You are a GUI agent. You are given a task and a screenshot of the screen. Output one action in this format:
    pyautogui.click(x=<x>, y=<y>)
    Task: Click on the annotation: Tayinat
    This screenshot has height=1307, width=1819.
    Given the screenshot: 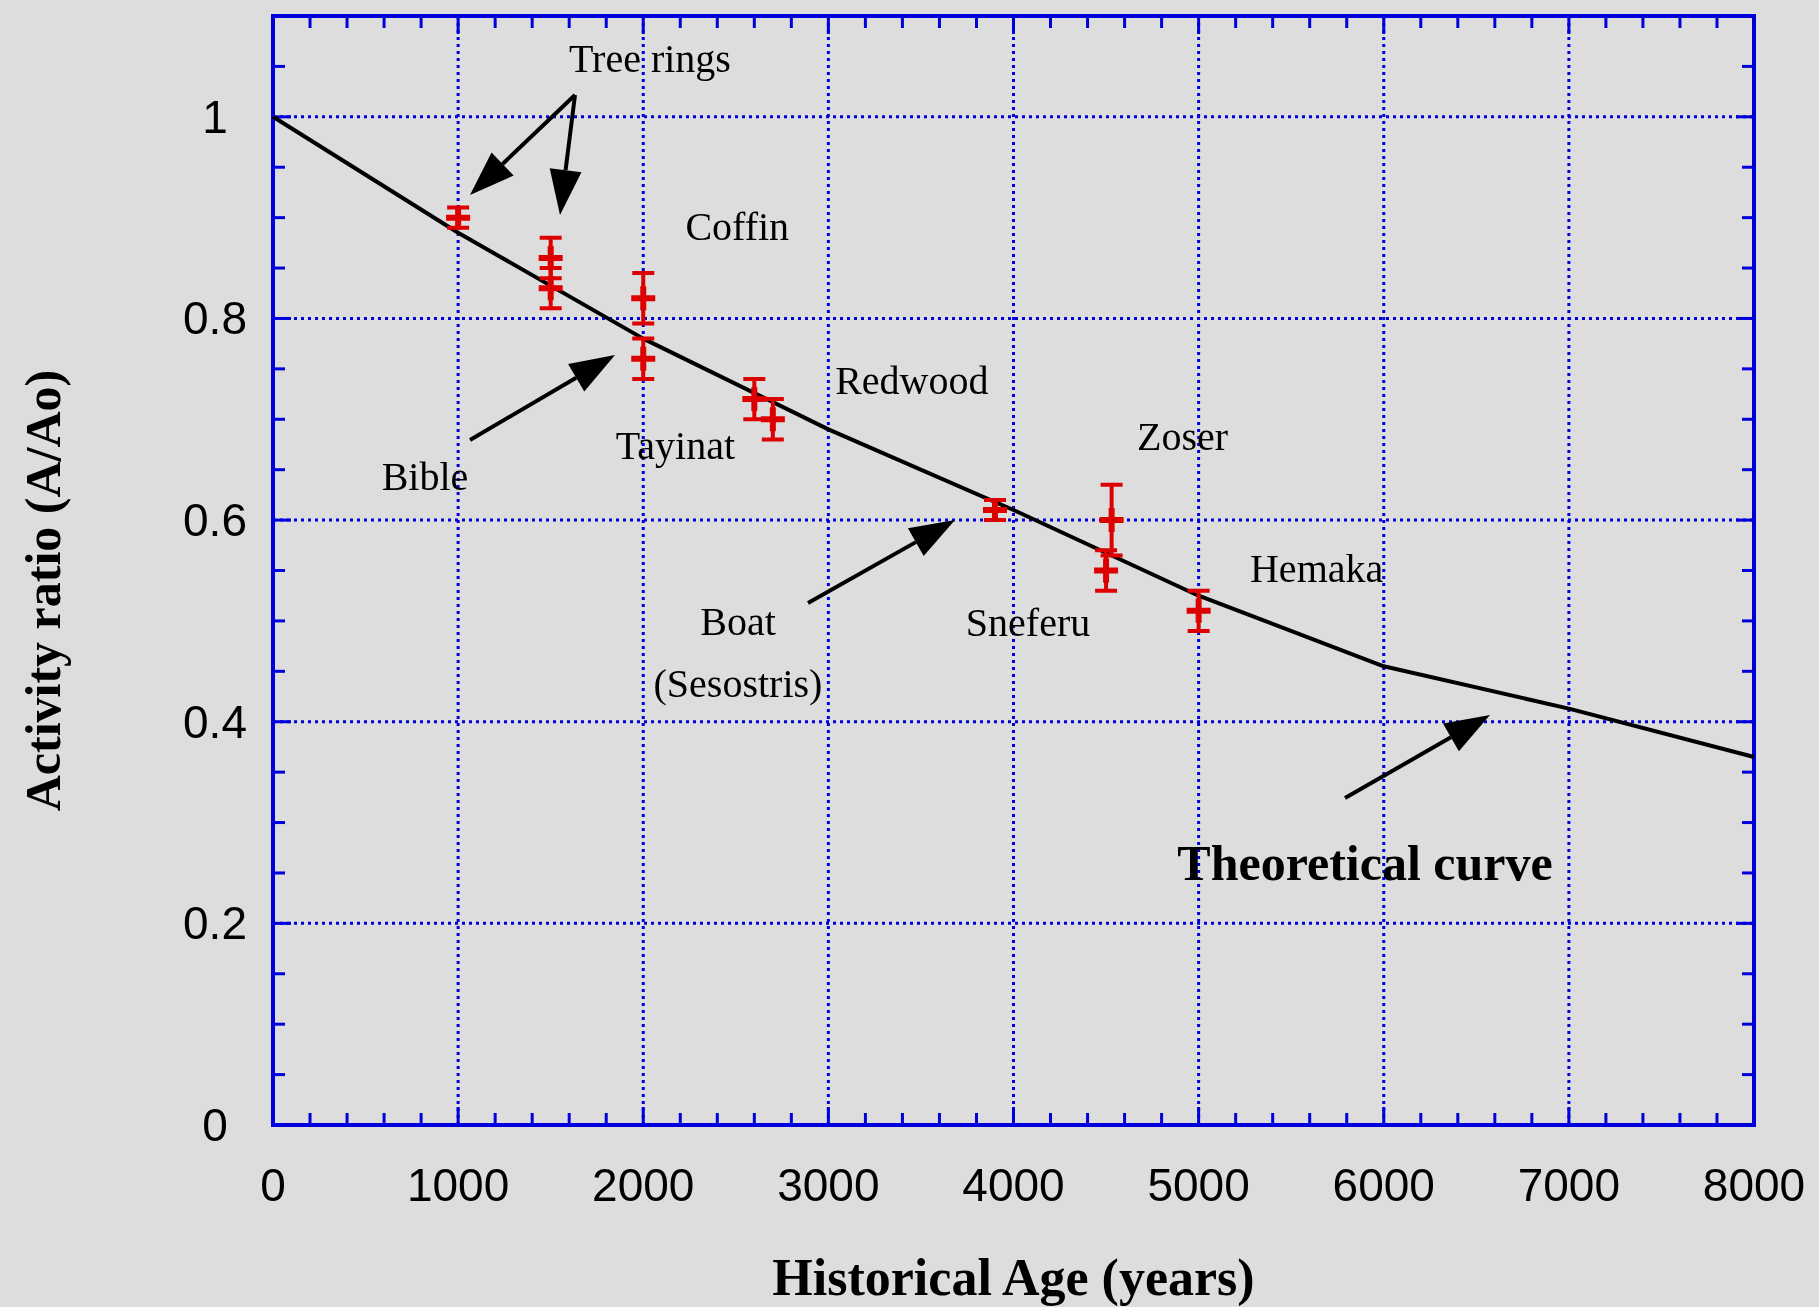 What is the action you would take?
    pyautogui.click(x=675, y=446)
    